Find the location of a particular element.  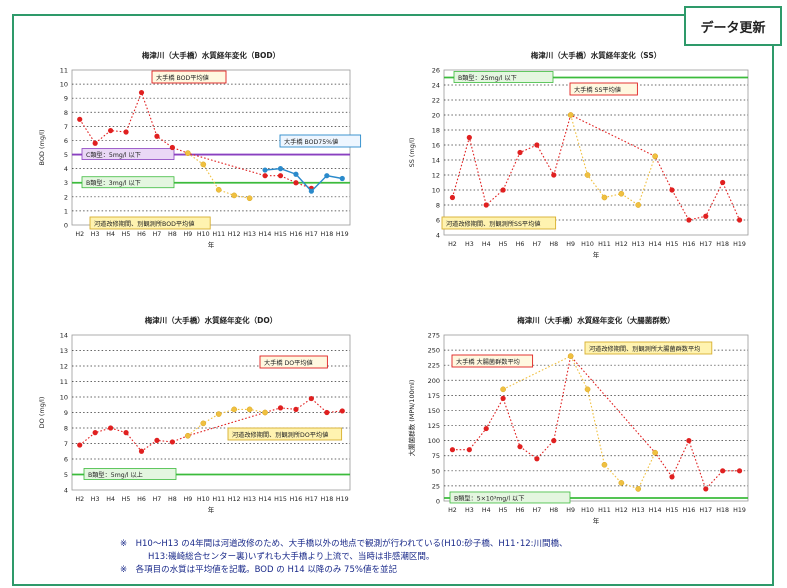

footnote-3: ※ 各項目の水質は平均値を記載。BOD の H14 以降のみ 75%値を並記 is located at coordinates (258, 570).